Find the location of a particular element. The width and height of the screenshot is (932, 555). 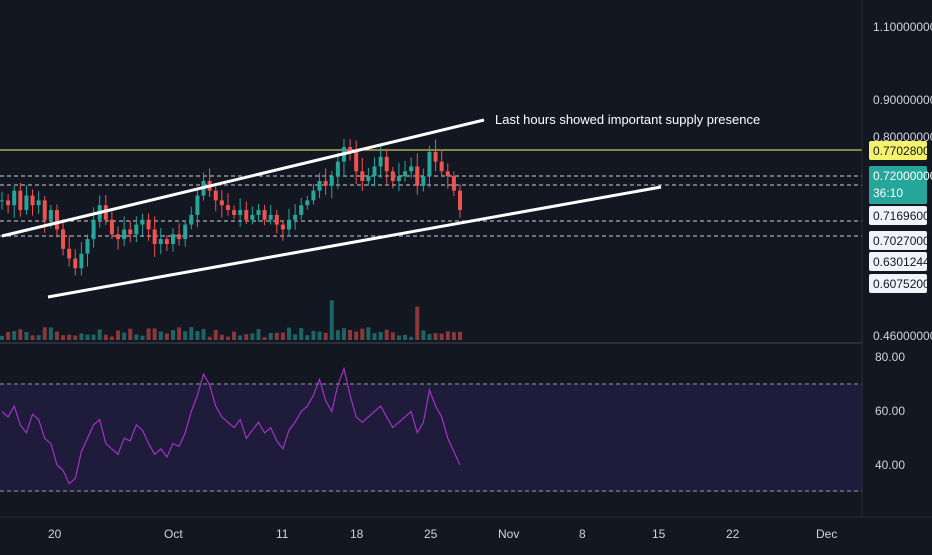

marker-level: 0.71696000 is located at coordinates (902, 216).